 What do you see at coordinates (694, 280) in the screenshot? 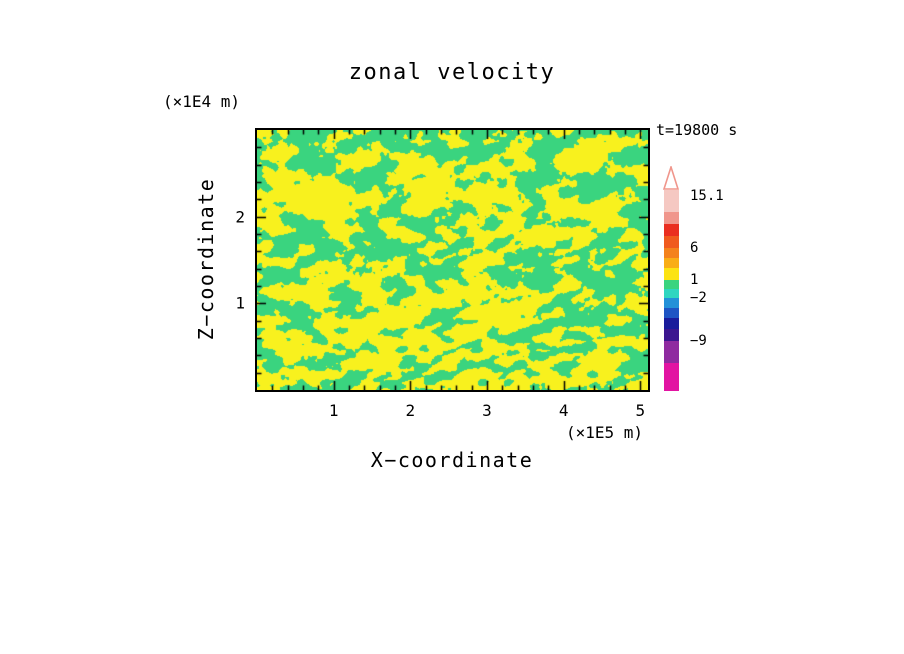
I see `colorbar-tick-label: 1` at bounding box center [694, 280].